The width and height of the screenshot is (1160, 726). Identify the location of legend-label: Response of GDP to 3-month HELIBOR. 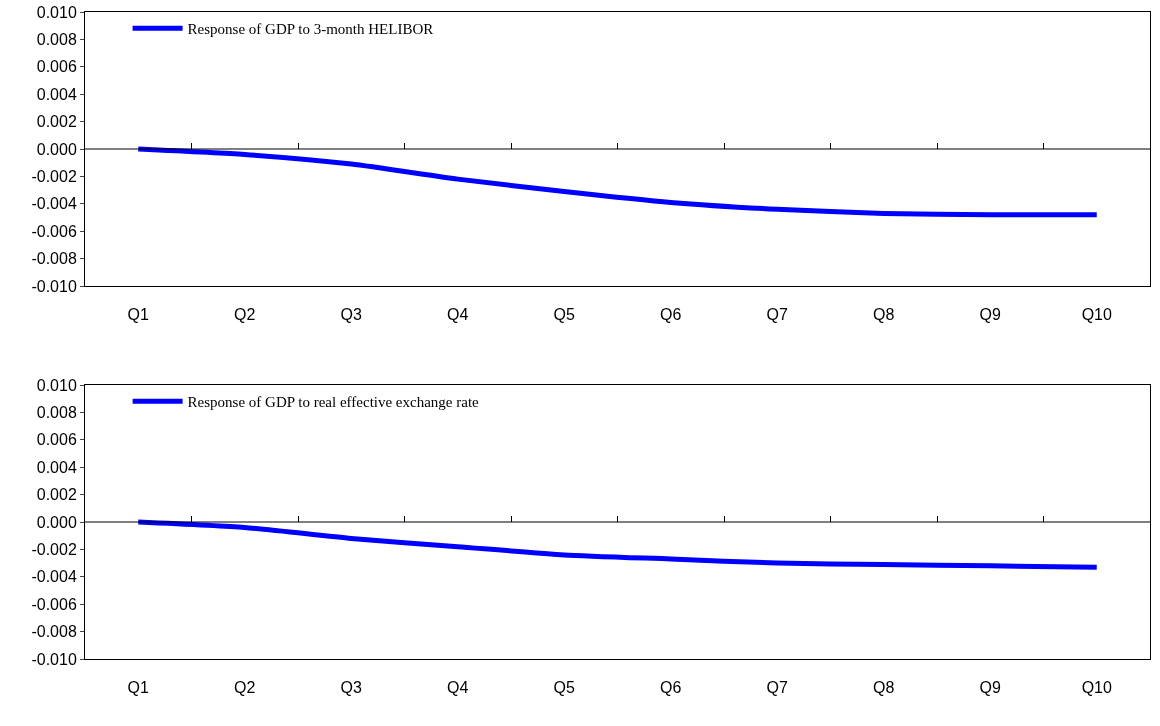
(310, 29).